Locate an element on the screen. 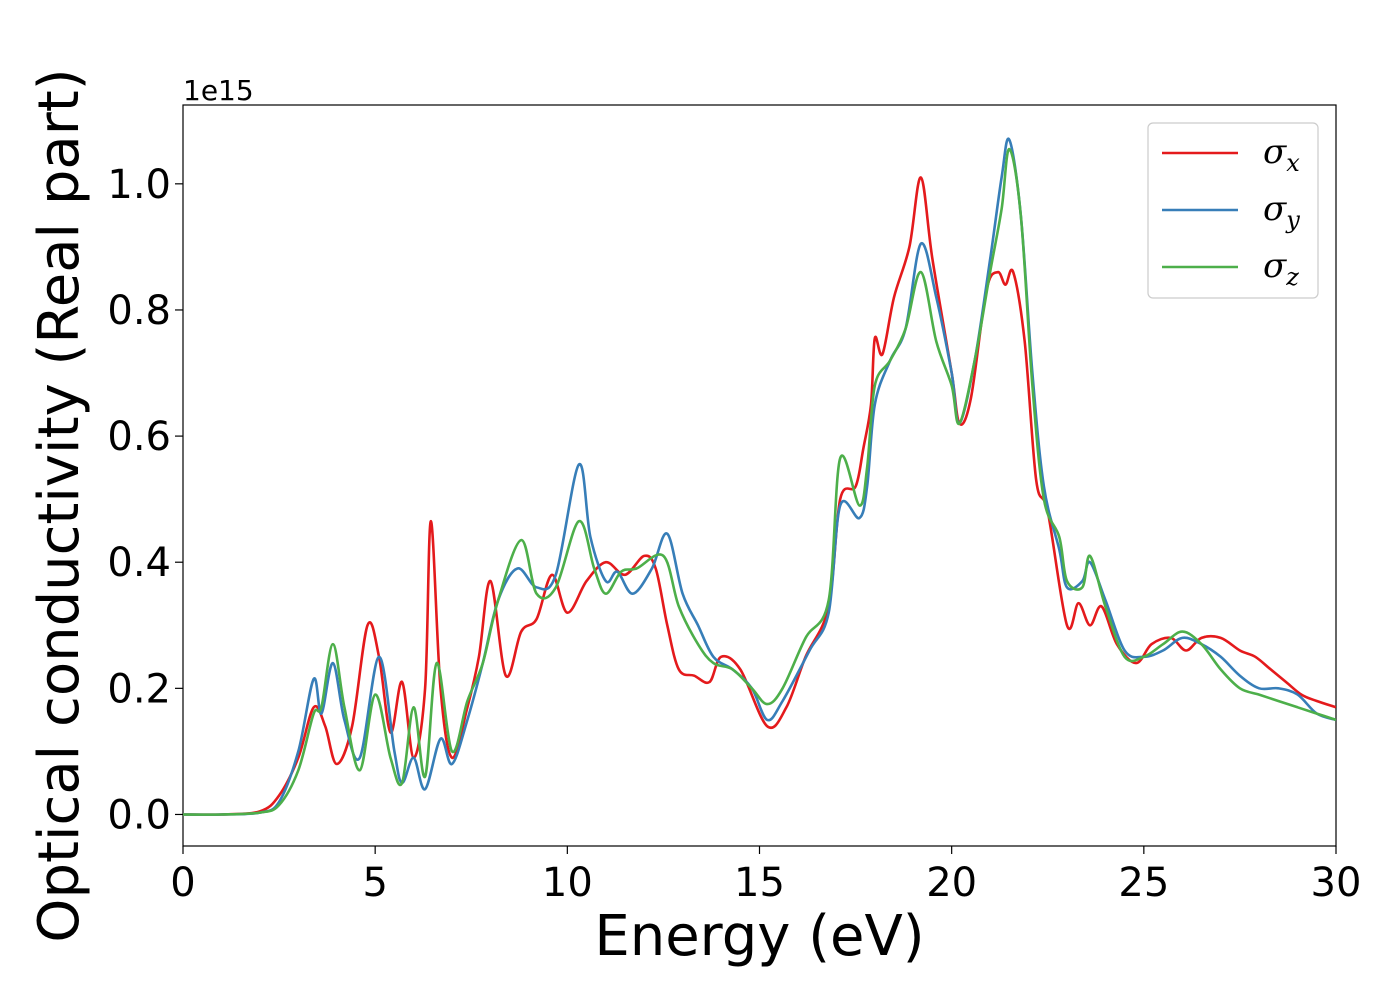 Image resolution: width=1400 pixels, height=1000 pixels. x-tick-label: 20 is located at coordinates (951, 883).